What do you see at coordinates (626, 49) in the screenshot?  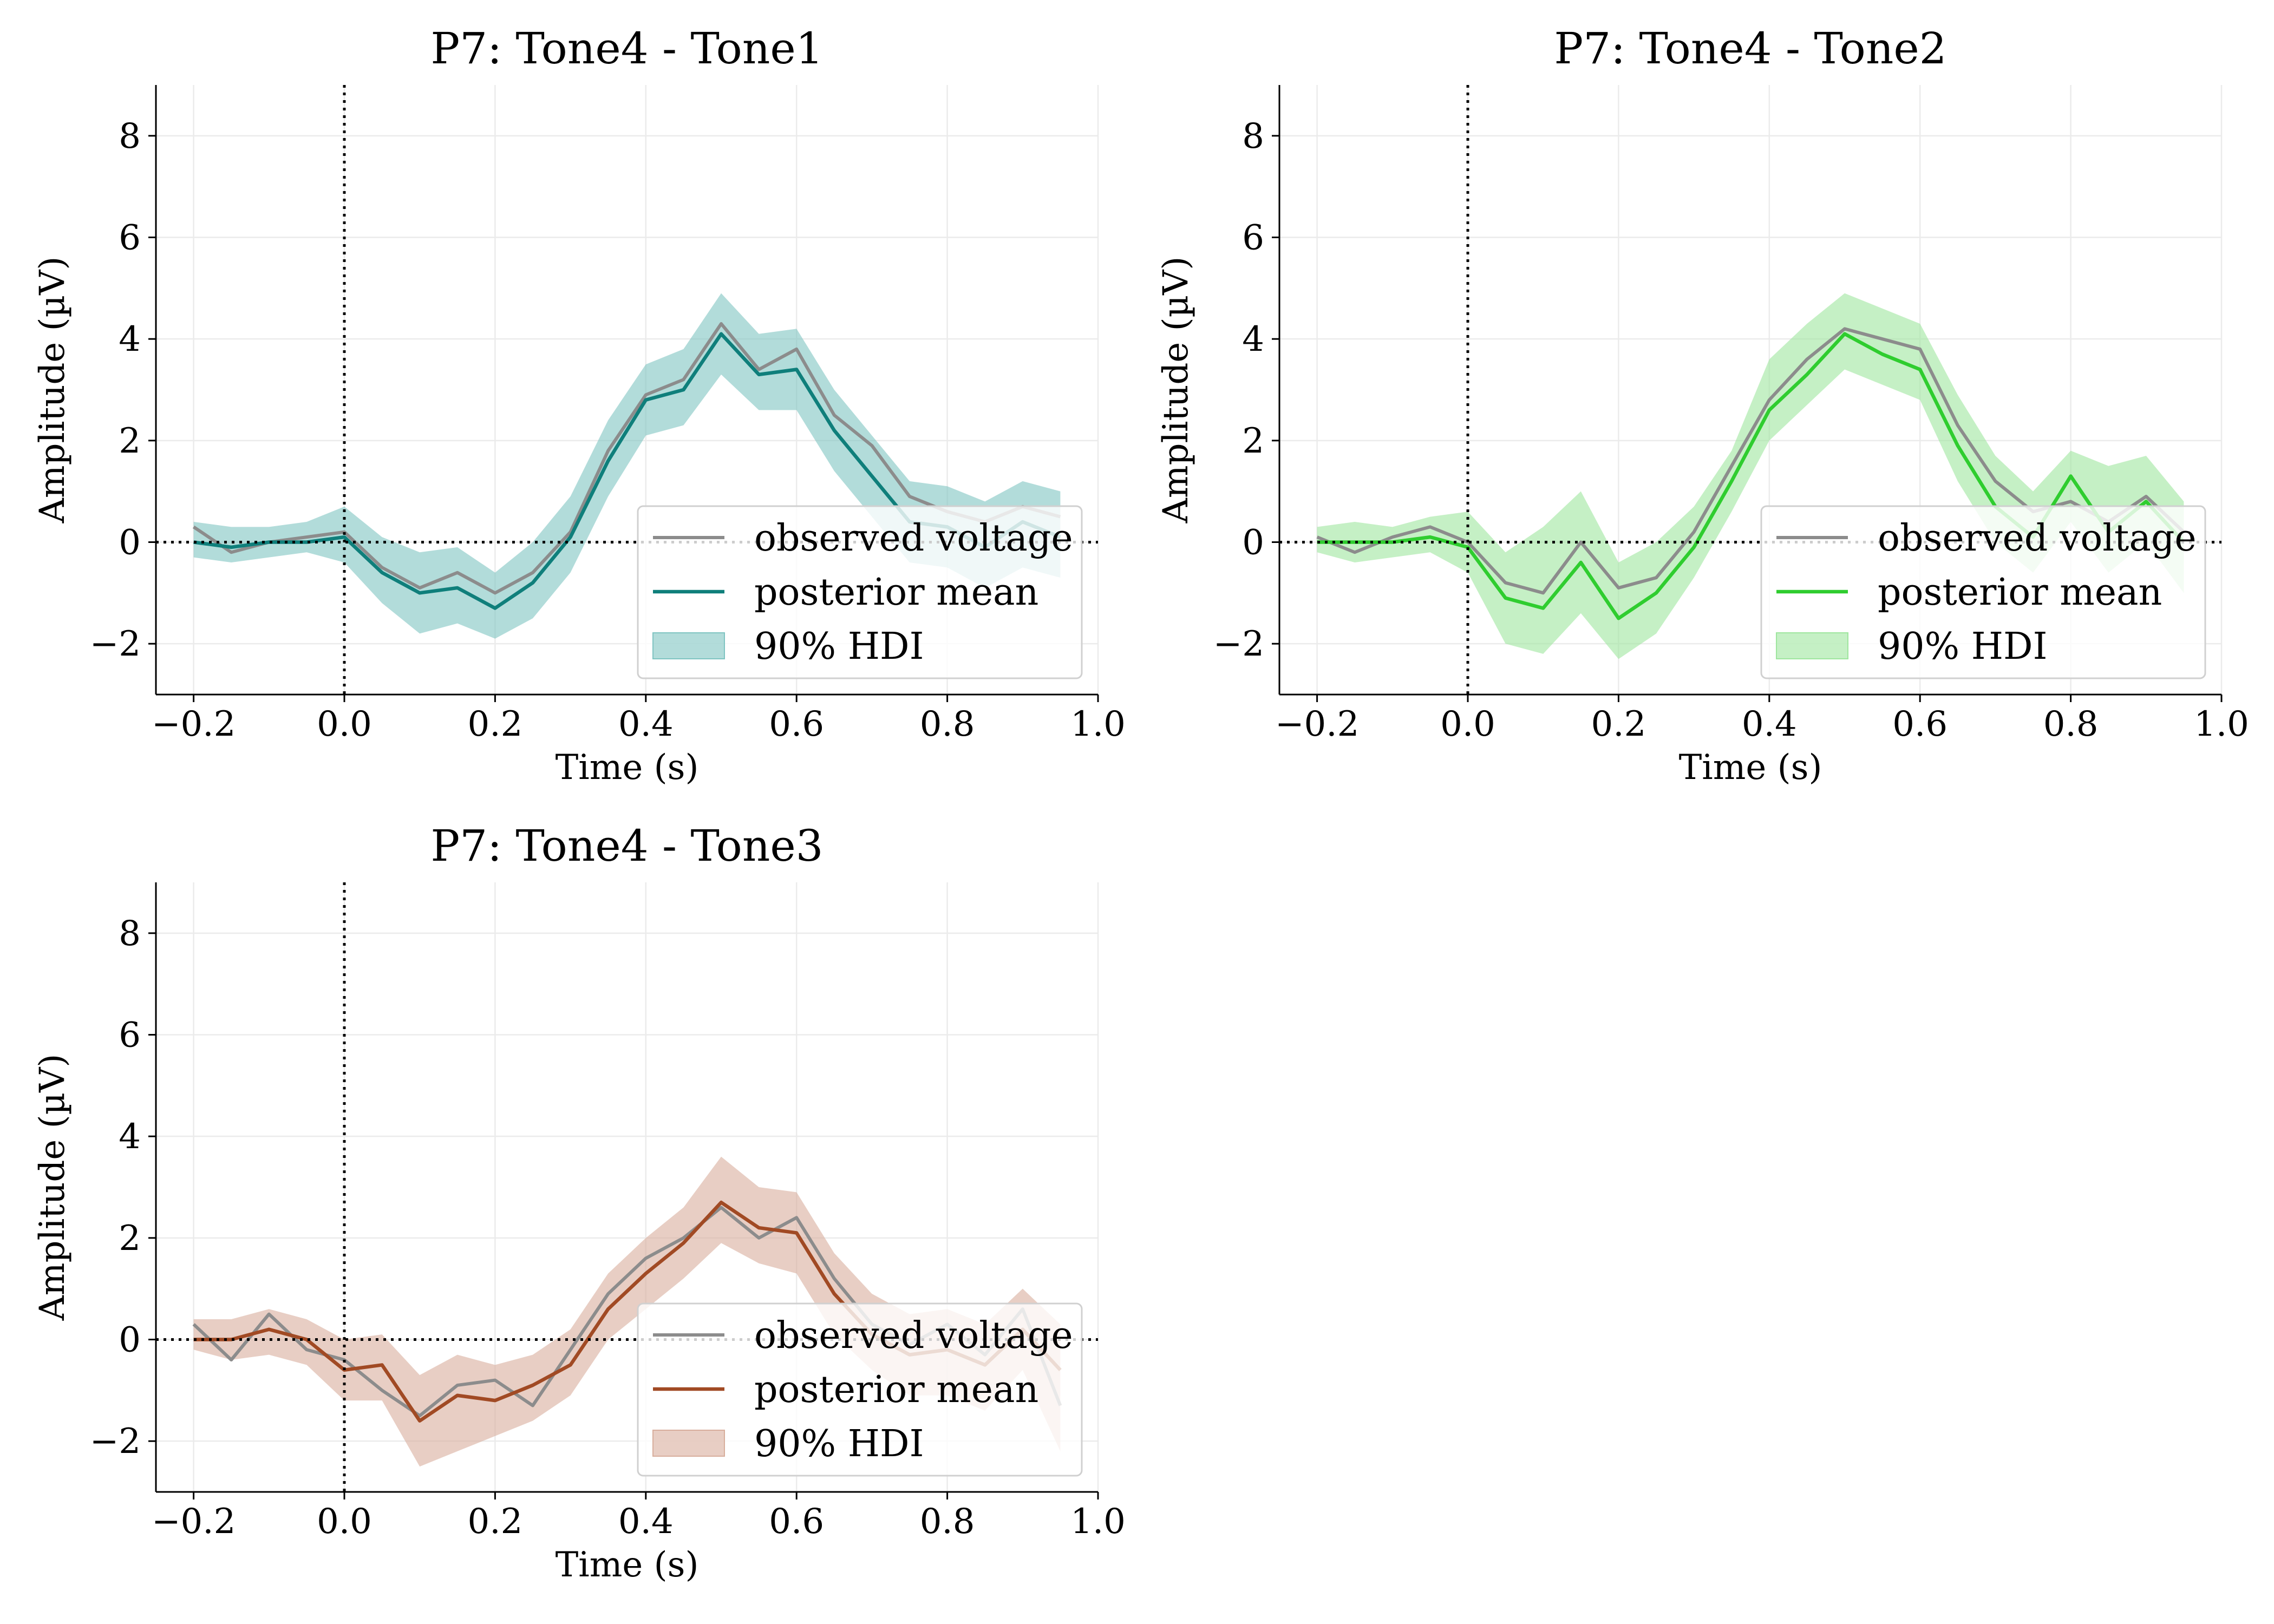 I see `chart-title: P7: Tone4 - Tone1` at bounding box center [626, 49].